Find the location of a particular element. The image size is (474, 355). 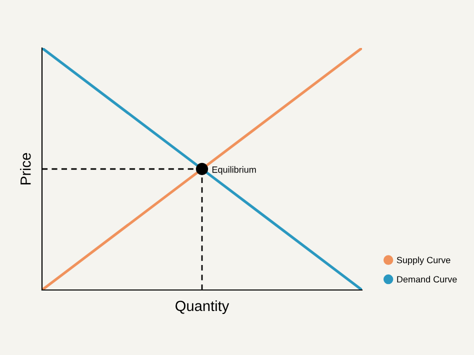

legend-label: Supply Curve is located at coordinates (423, 261).